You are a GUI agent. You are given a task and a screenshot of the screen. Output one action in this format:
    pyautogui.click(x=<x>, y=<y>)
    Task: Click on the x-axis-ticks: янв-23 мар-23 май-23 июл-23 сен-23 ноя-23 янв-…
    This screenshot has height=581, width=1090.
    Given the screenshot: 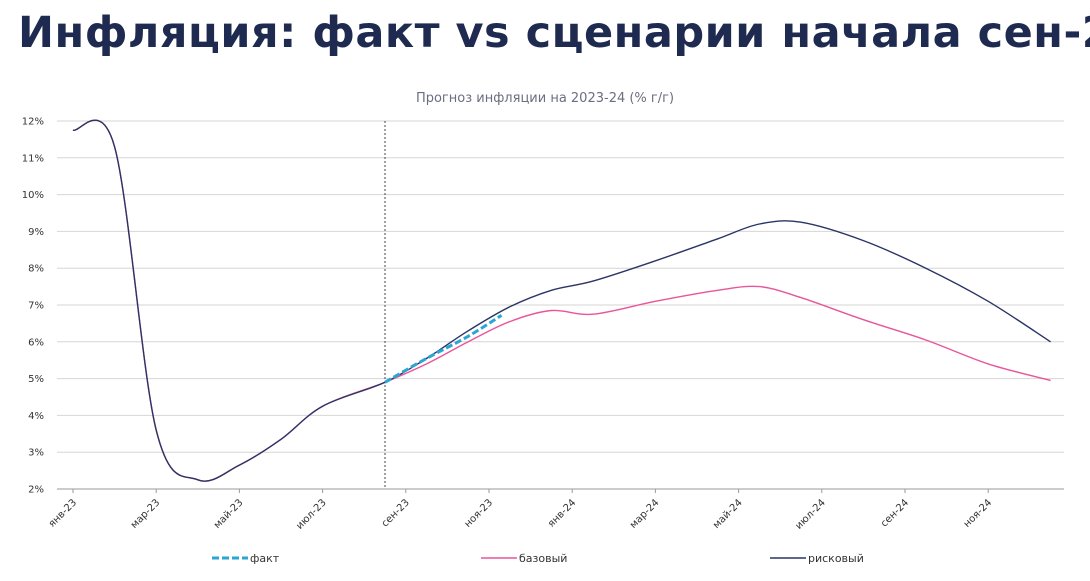 What is the action you would take?
    pyautogui.click(x=521, y=510)
    